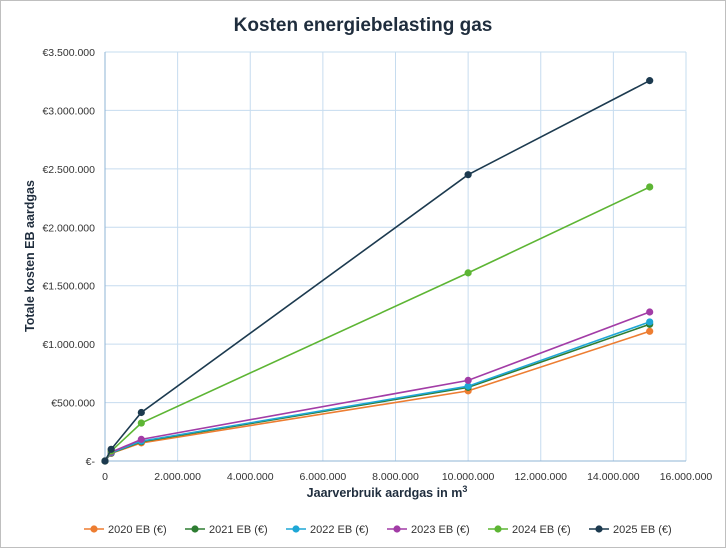  I want to click on legend-entry: 2025 EB (€), so click(642, 530).